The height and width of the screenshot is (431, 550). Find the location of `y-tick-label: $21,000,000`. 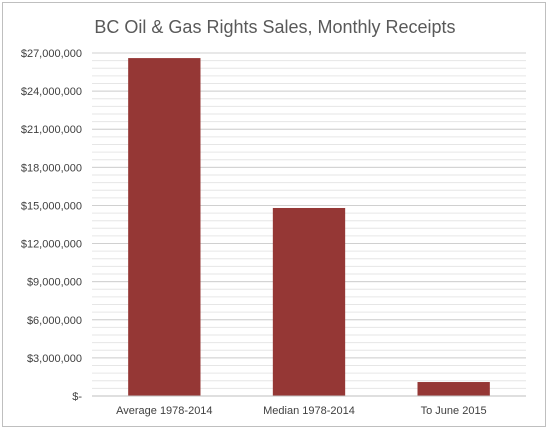

y-tick-label: $21,000,000 is located at coordinates (51, 130).